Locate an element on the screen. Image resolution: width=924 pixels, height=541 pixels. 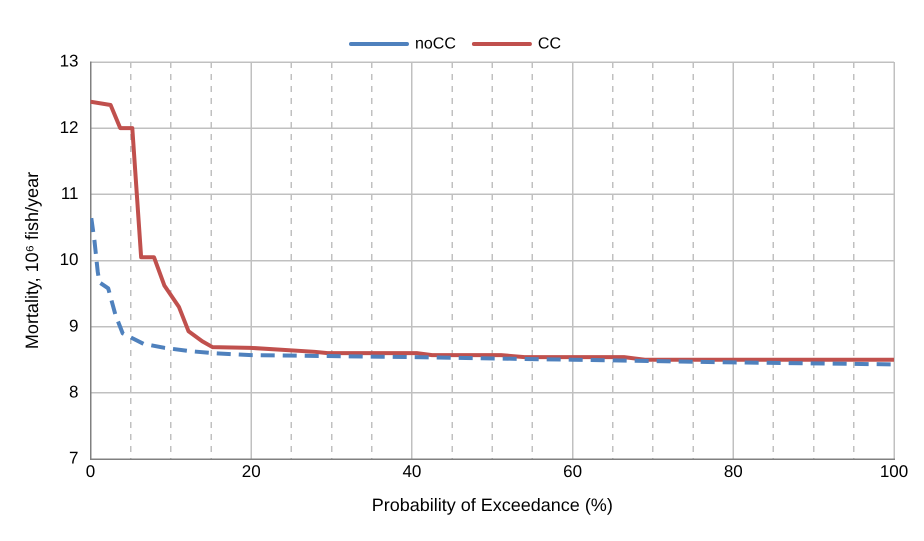
y-tick-label: 11 is located at coordinates (69, 194).